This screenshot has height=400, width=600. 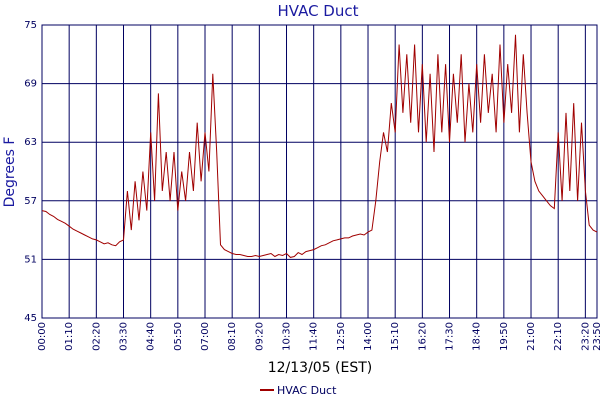 What do you see at coordinates (69, 336) in the screenshot?
I see `x-tick-label: 01:10` at bounding box center [69, 336].